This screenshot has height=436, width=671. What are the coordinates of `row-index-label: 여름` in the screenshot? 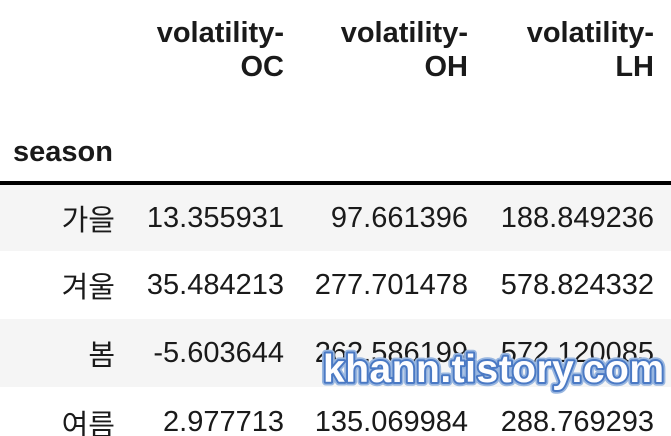 It's located at (88, 422).